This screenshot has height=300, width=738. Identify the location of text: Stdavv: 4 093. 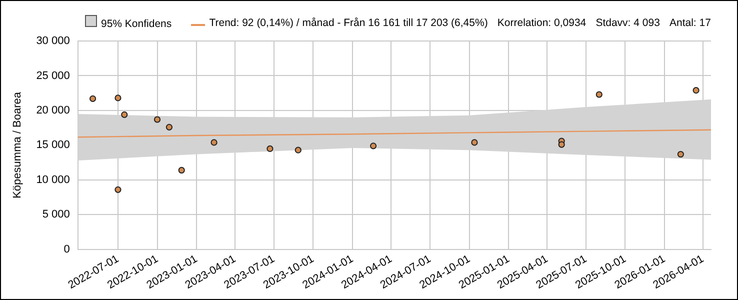
(628, 22).